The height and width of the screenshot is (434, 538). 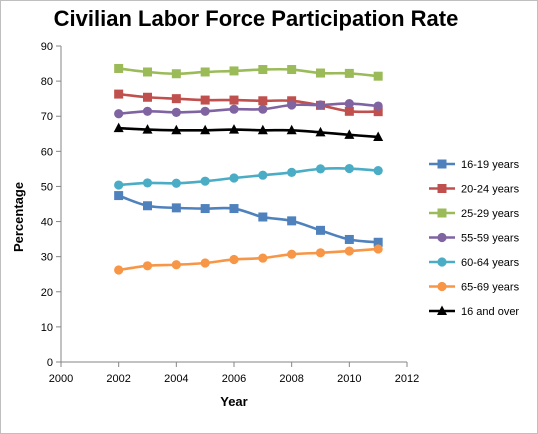 What do you see at coordinates (490, 165) in the screenshot?
I see `legend-label: 16-19 years` at bounding box center [490, 165].